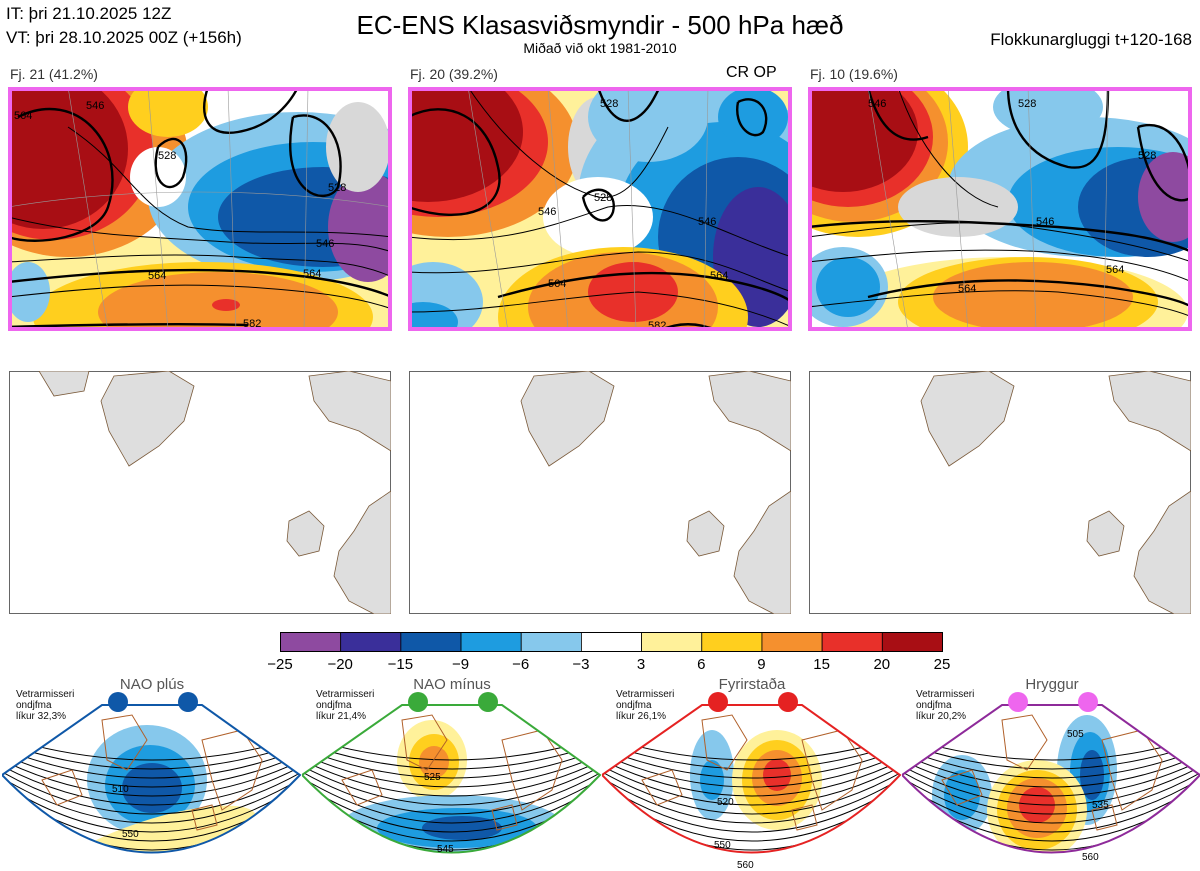  I want to click on regime-title: NAO mínus, so click(452, 684).